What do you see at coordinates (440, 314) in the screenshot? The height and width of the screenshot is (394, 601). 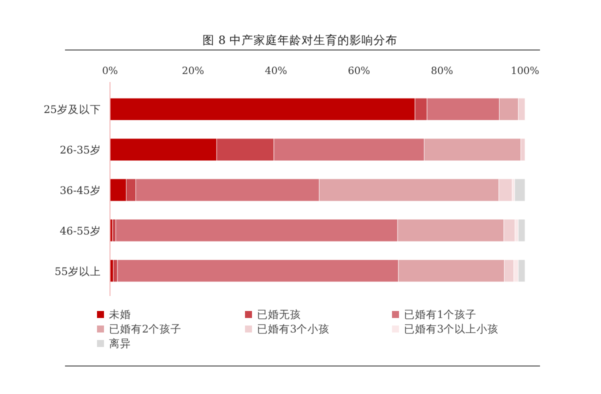 I see `legend-label: 已婚有1个孩子` at bounding box center [440, 314].